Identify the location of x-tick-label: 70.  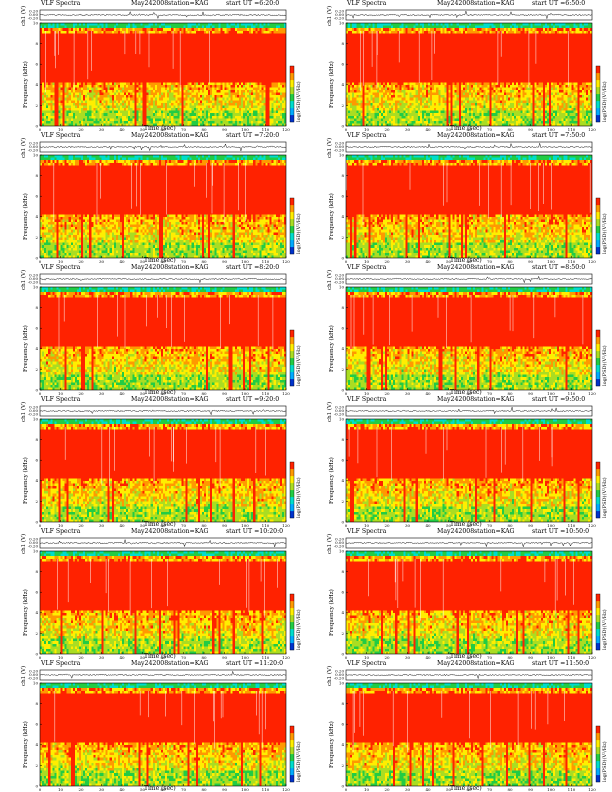
(490, 393).